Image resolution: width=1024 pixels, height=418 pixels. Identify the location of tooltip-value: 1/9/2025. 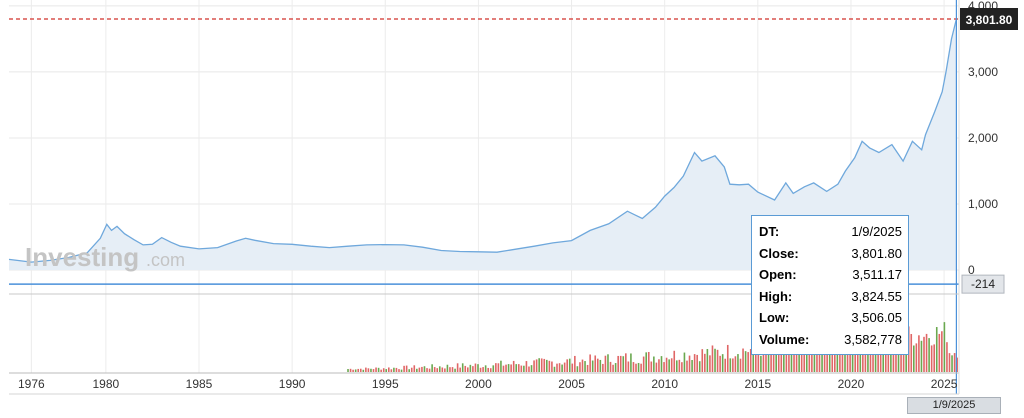
(876, 231).